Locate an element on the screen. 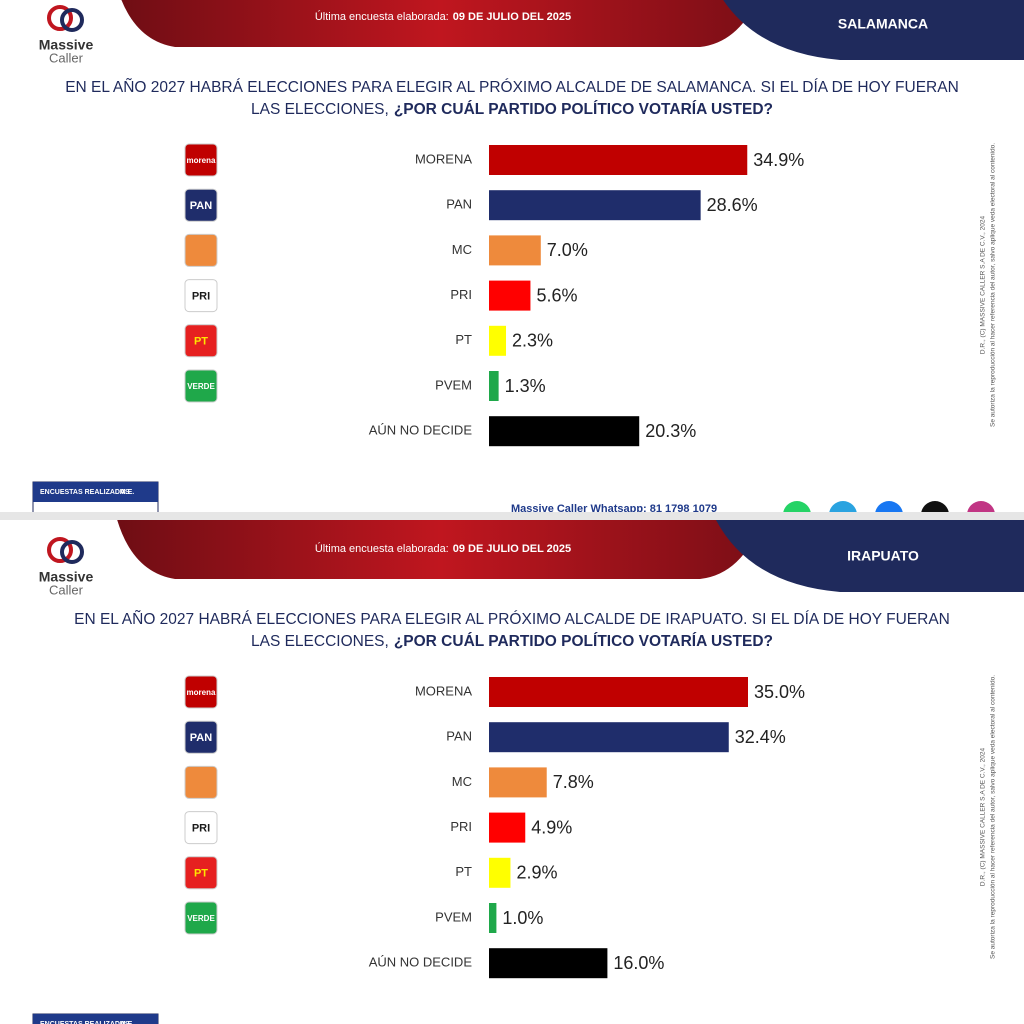 Image resolution: width=1024 pixels, height=1024 pixels. value-label: 4.9% is located at coordinates (551, 827).